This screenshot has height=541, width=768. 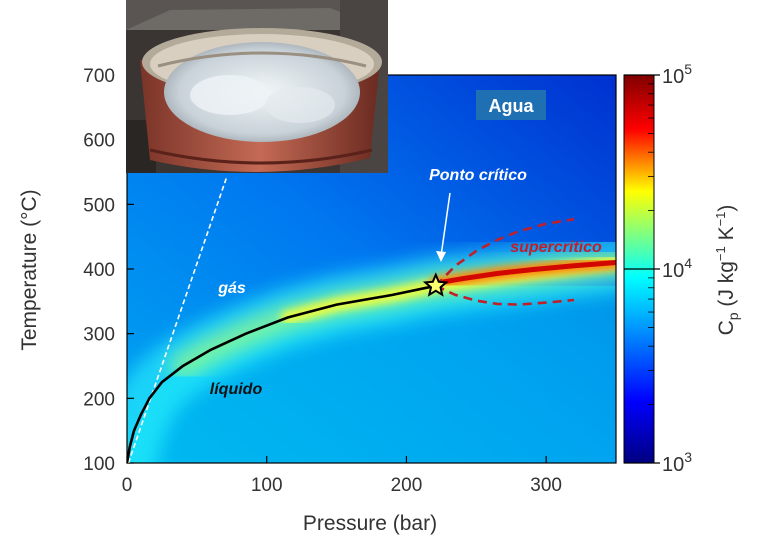 What do you see at coordinates (257, 86) in the screenshot?
I see `inset-photo` at bounding box center [257, 86].